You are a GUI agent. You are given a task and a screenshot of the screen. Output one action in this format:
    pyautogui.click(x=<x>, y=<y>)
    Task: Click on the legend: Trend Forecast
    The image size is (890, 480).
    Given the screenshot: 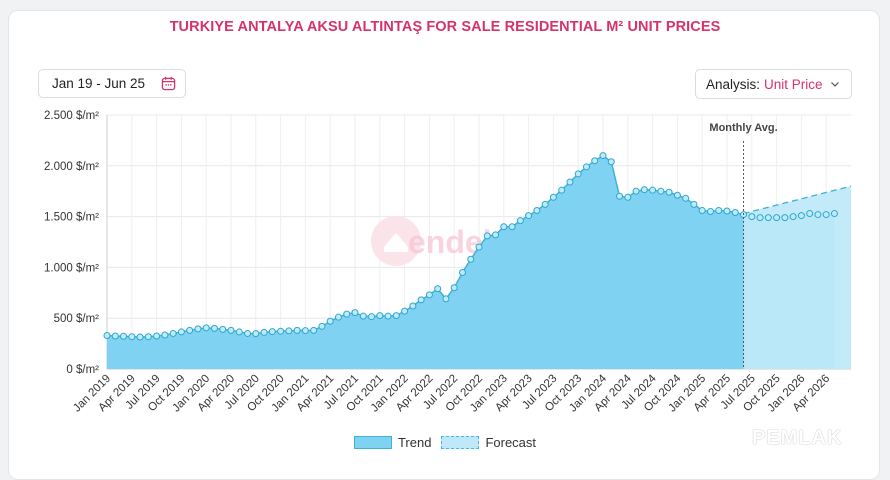 What is the action you would take?
    pyautogui.click(x=445, y=442)
    